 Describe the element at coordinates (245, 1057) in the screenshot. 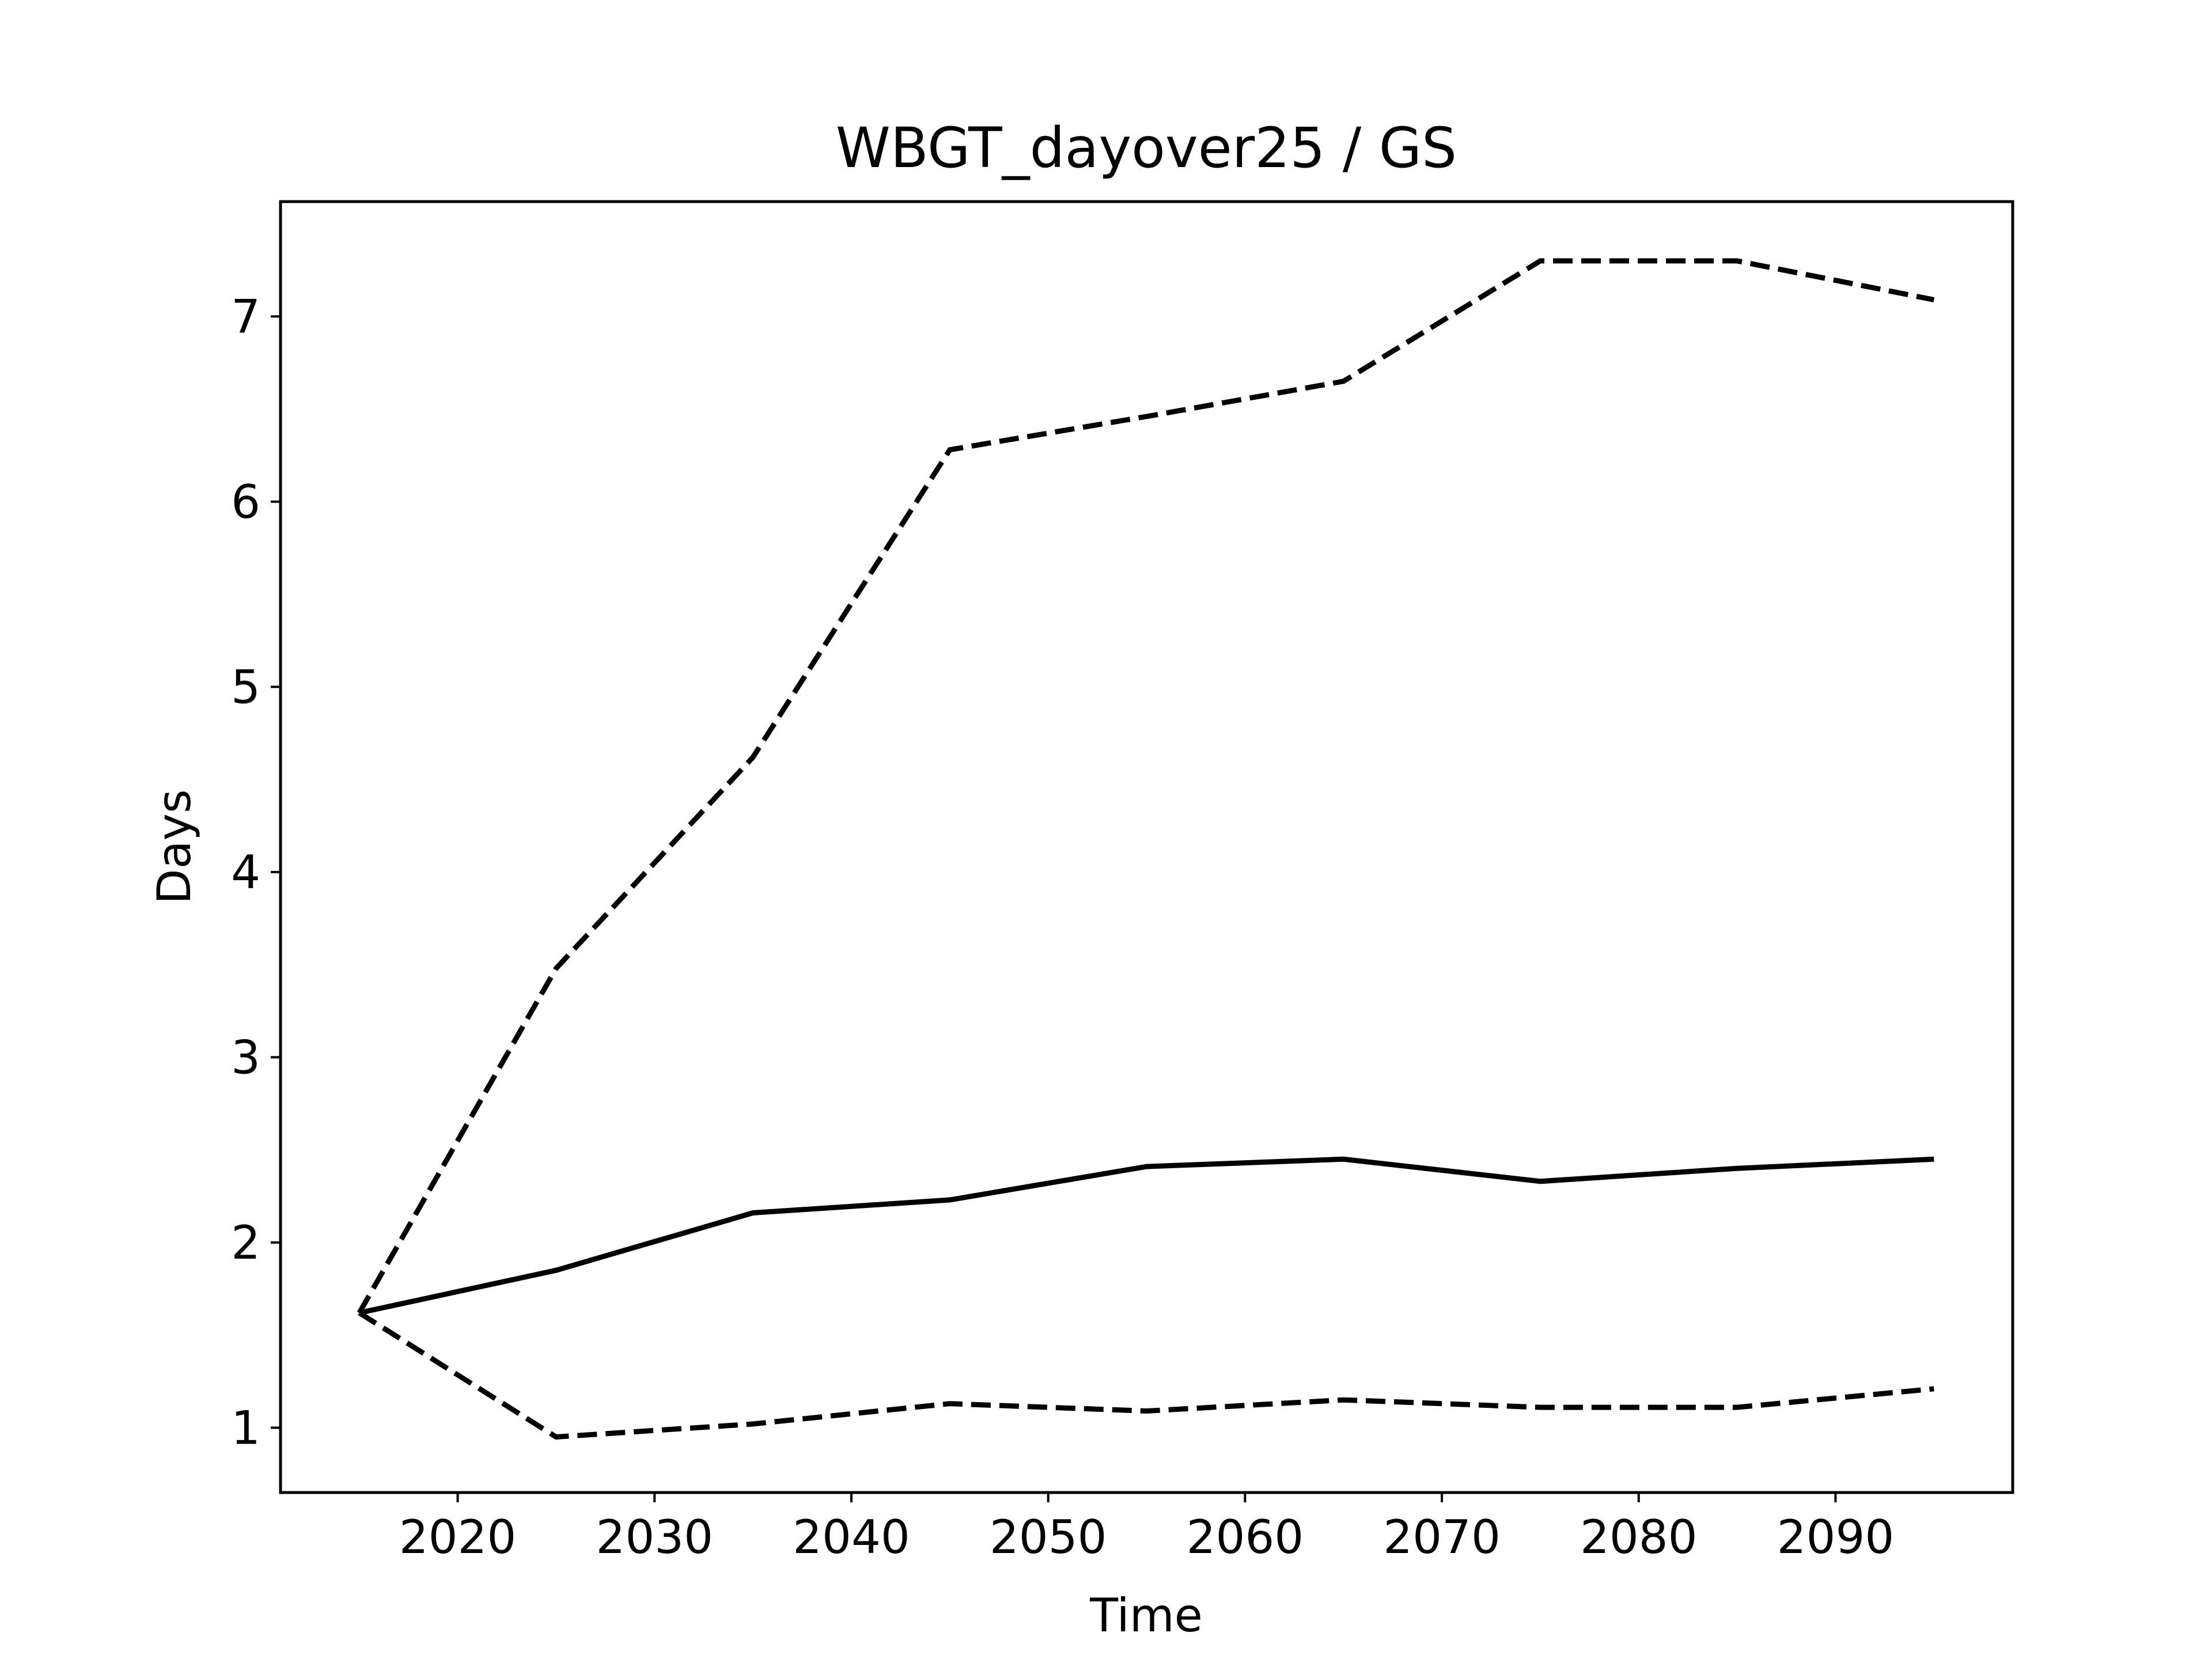

I see `y-tick-label: 3` at that location.